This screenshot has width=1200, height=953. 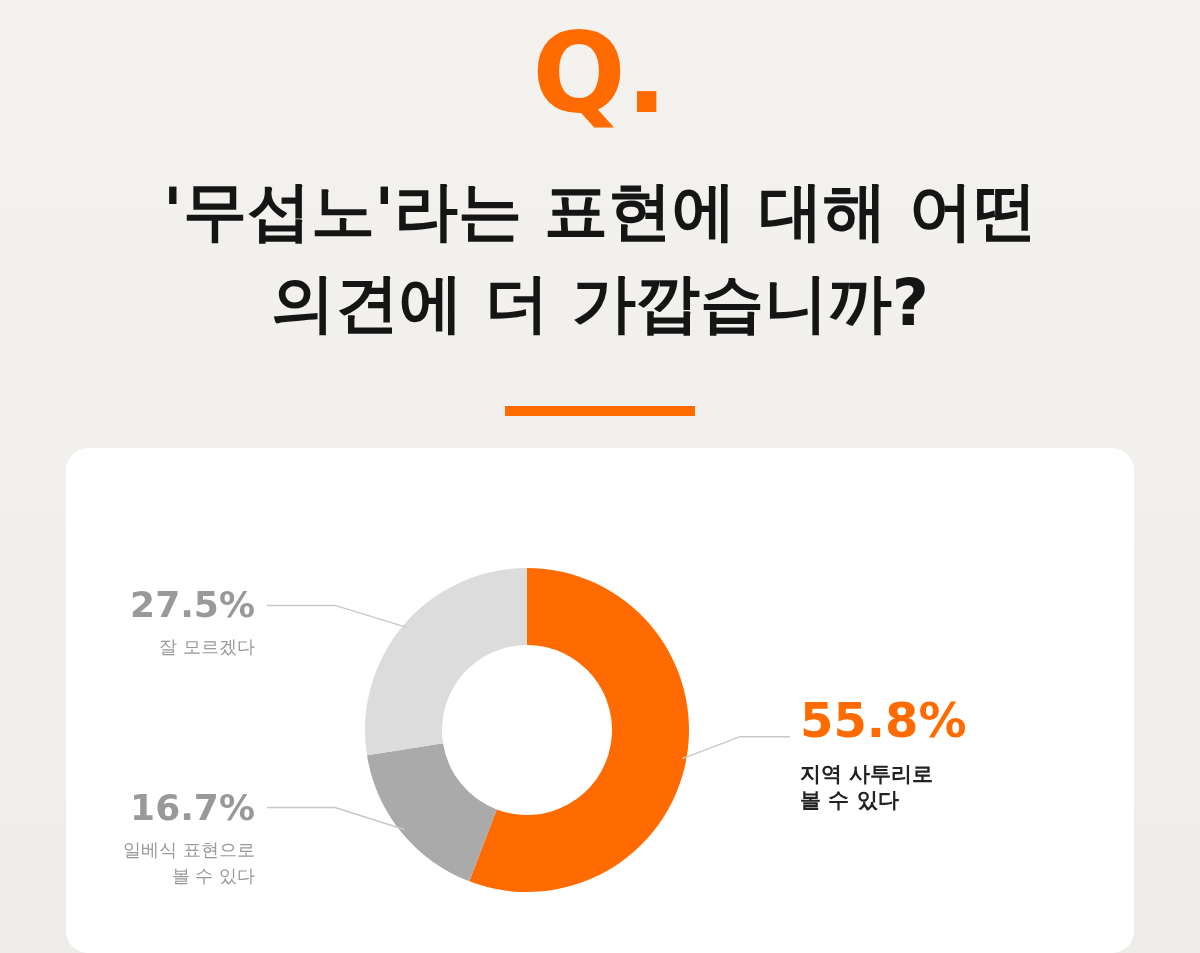 What do you see at coordinates (883, 719) in the screenshot?
I see `data-label: 55.8%` at bounding box center [883, 719].